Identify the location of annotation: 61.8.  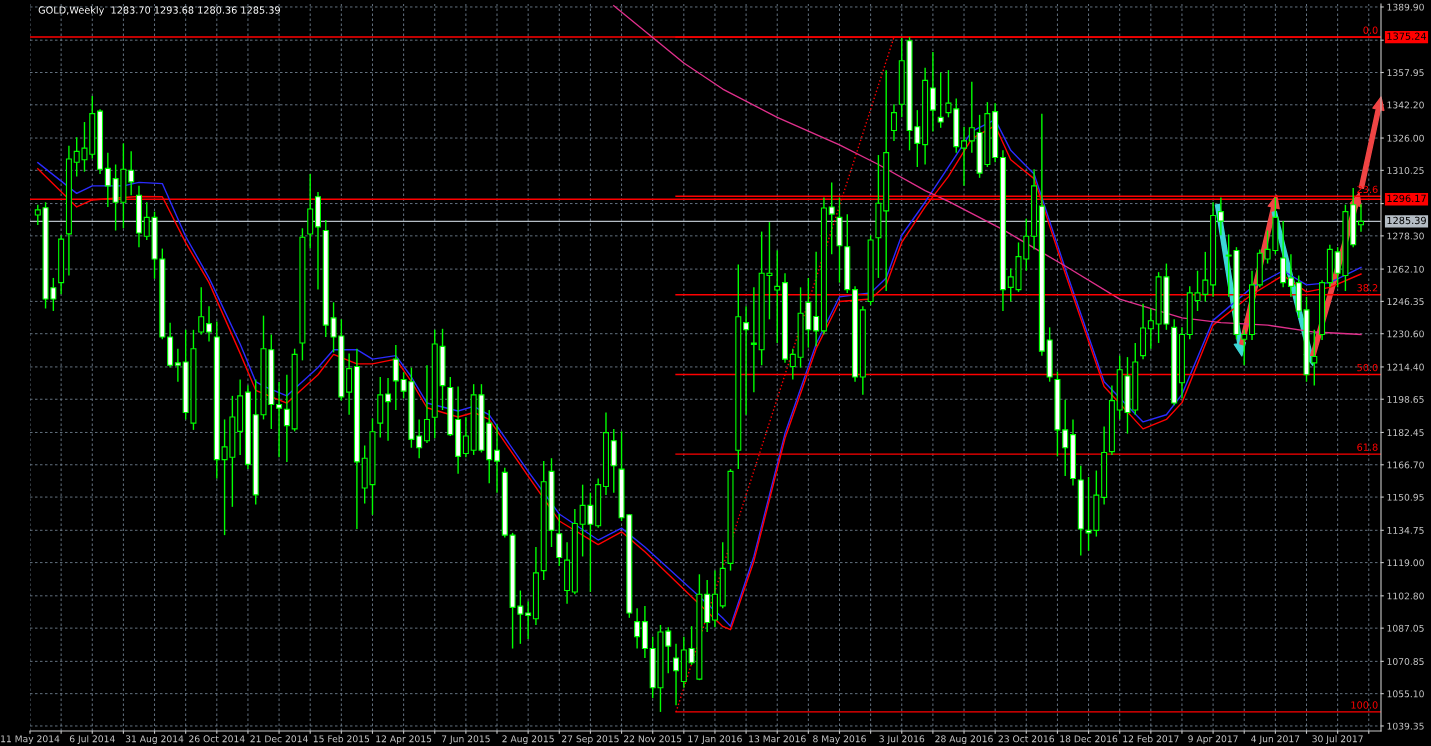
(1367, 447).